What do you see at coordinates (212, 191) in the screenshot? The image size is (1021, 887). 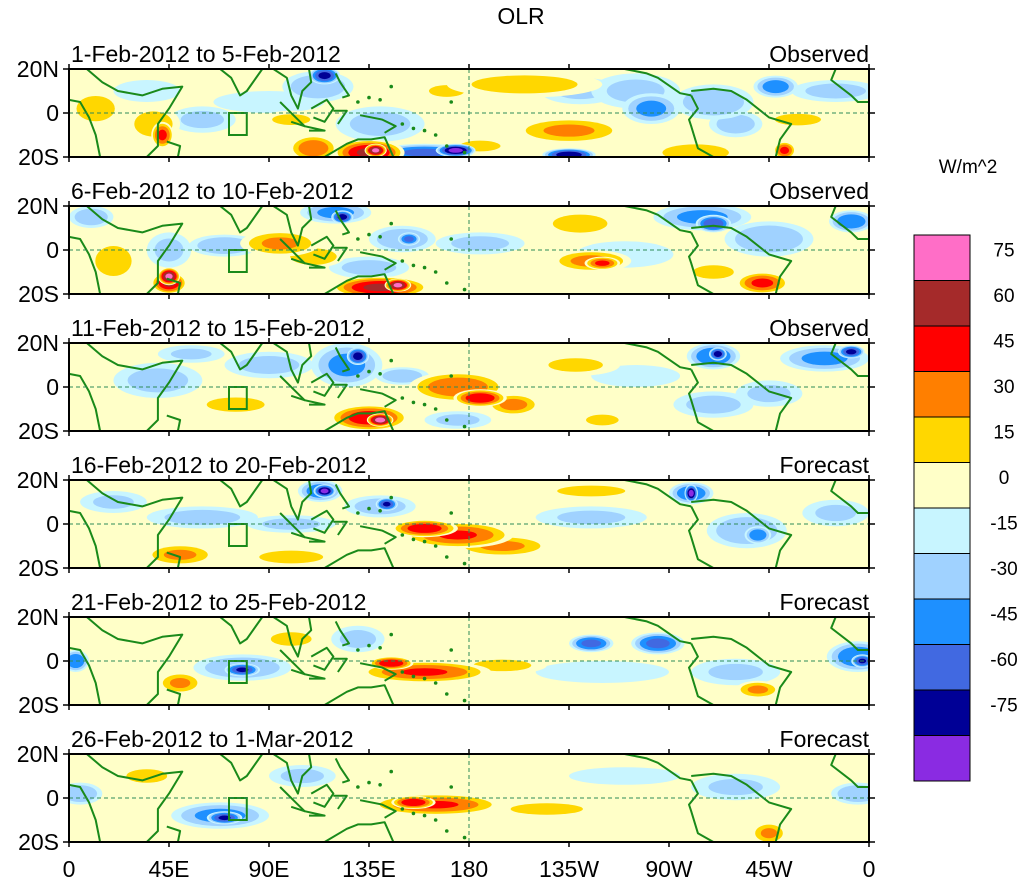 I see `panel-period-label: 6-Feb-2012 to 10-Feb-2012` at bounding box center [212, 191].